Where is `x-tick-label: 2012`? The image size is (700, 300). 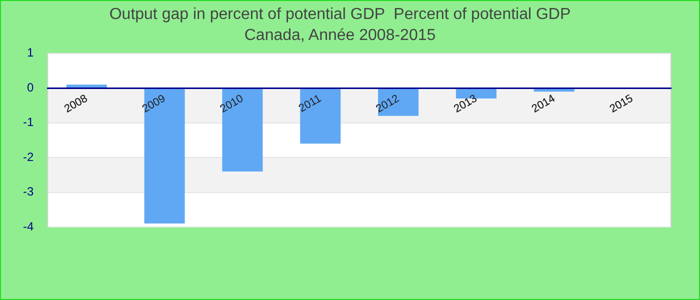 x-tick-label: 2012 is located at coordinates (388, 104).